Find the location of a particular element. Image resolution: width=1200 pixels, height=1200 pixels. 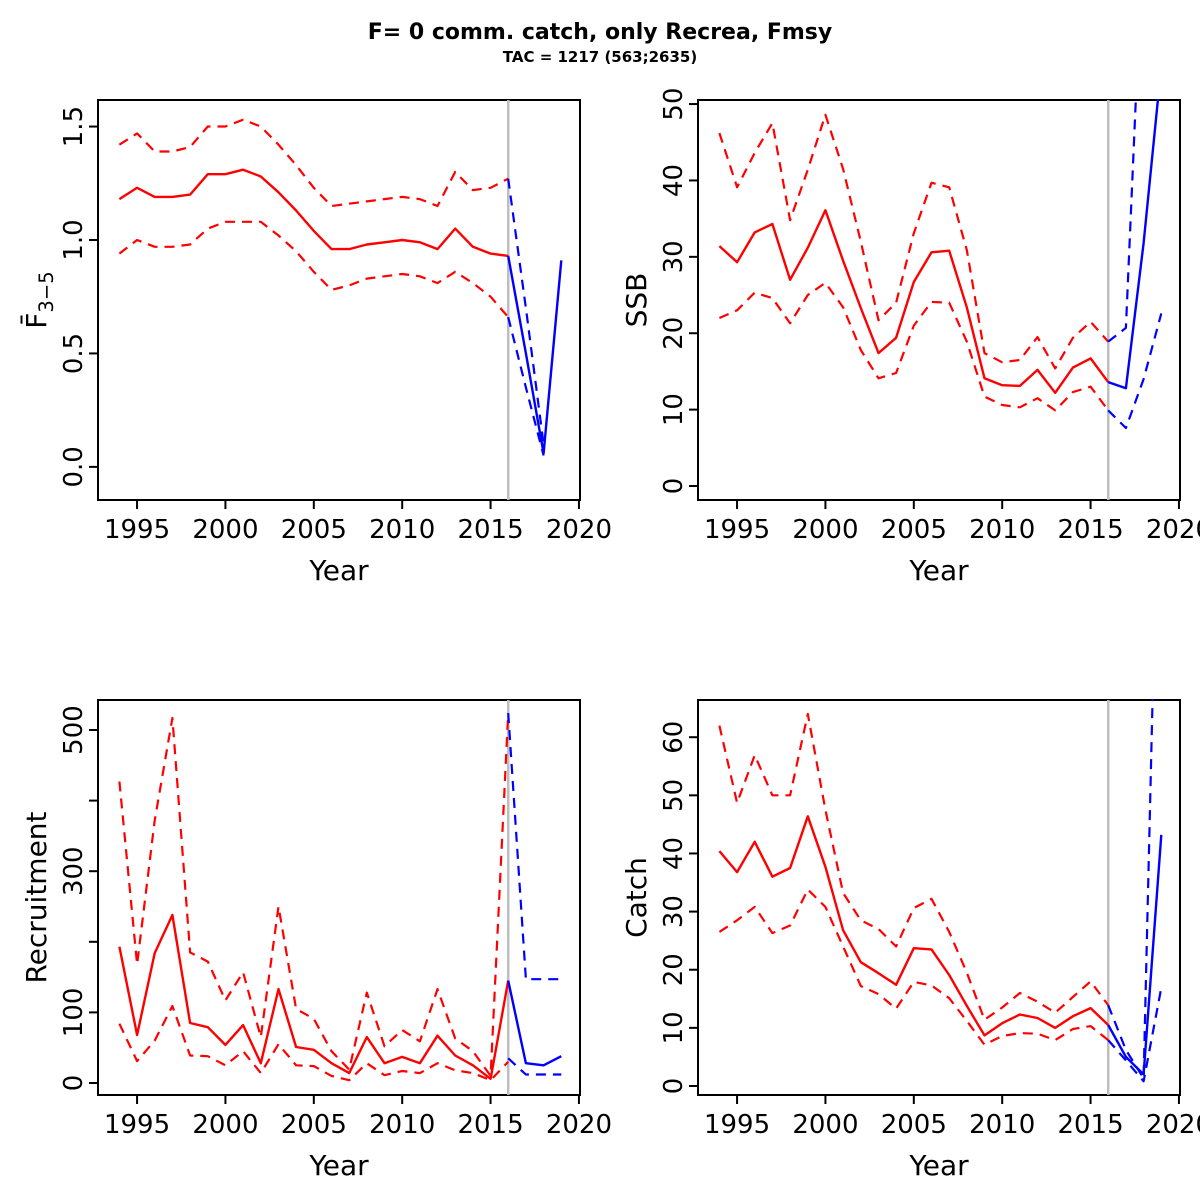

y-axis-tick-label: 0.0 is located at coordinates (74, 466).